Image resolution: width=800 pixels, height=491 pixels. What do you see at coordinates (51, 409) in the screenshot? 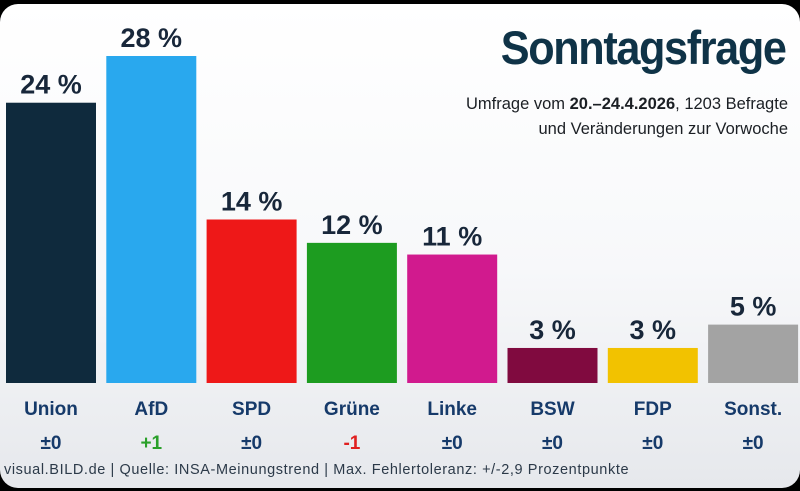
I see `category-label-union: Union` at bounding box center [51, 409].